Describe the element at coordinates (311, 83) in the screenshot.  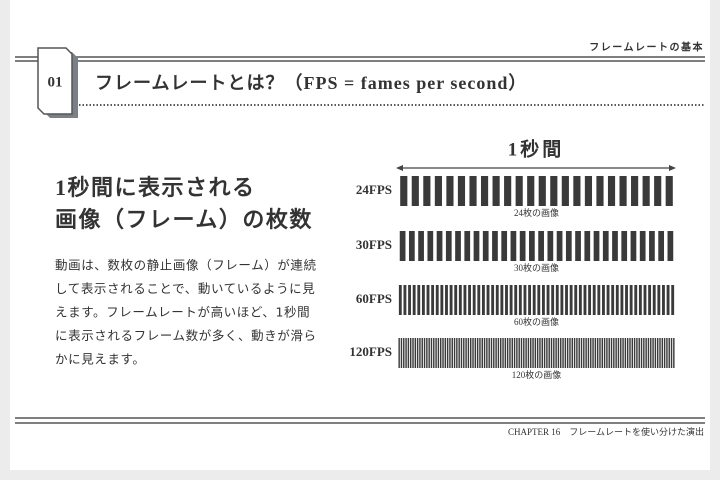
I see `section-title: フレームレートとは？（FPS = fames per second）` at that location.